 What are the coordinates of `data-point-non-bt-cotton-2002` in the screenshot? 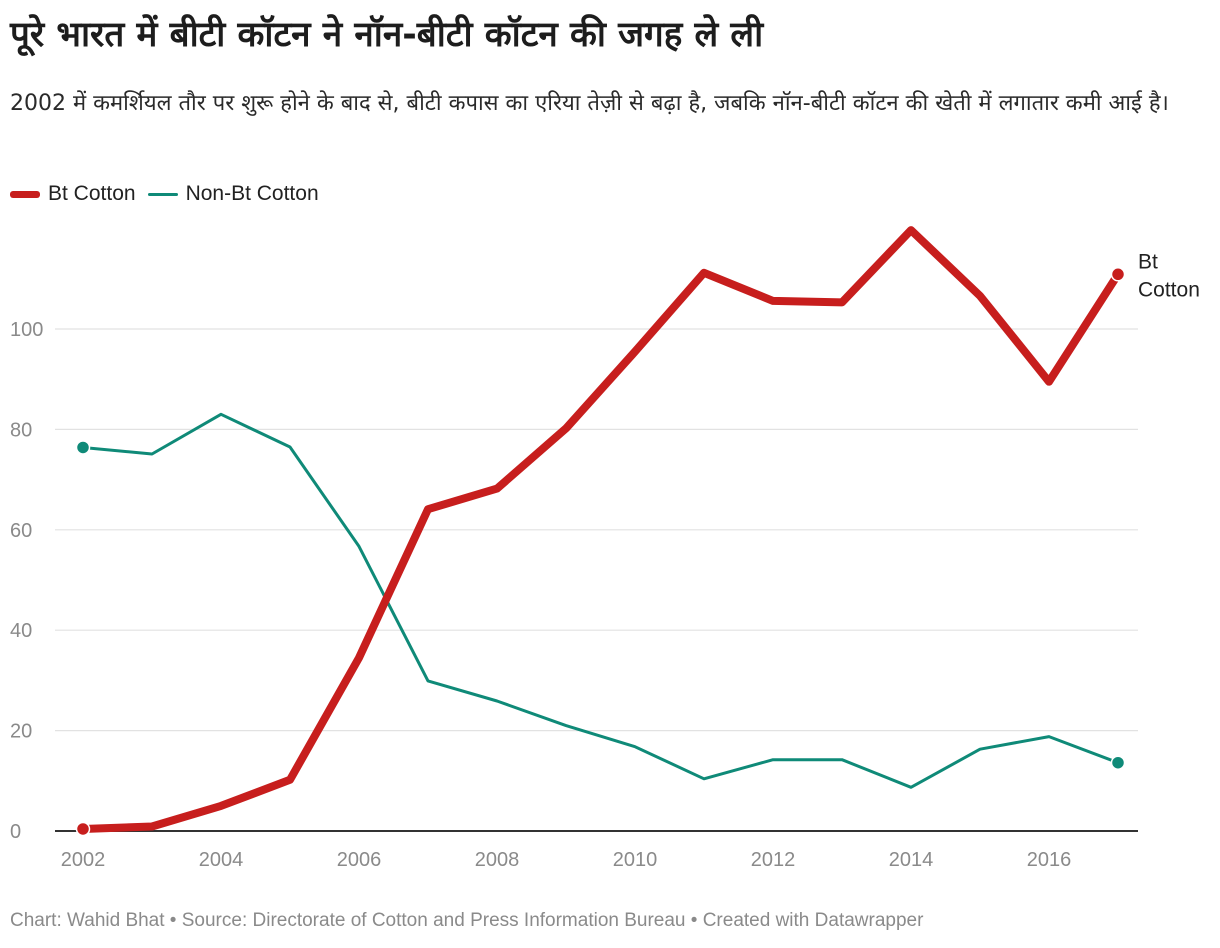 It's located at (83, 447).